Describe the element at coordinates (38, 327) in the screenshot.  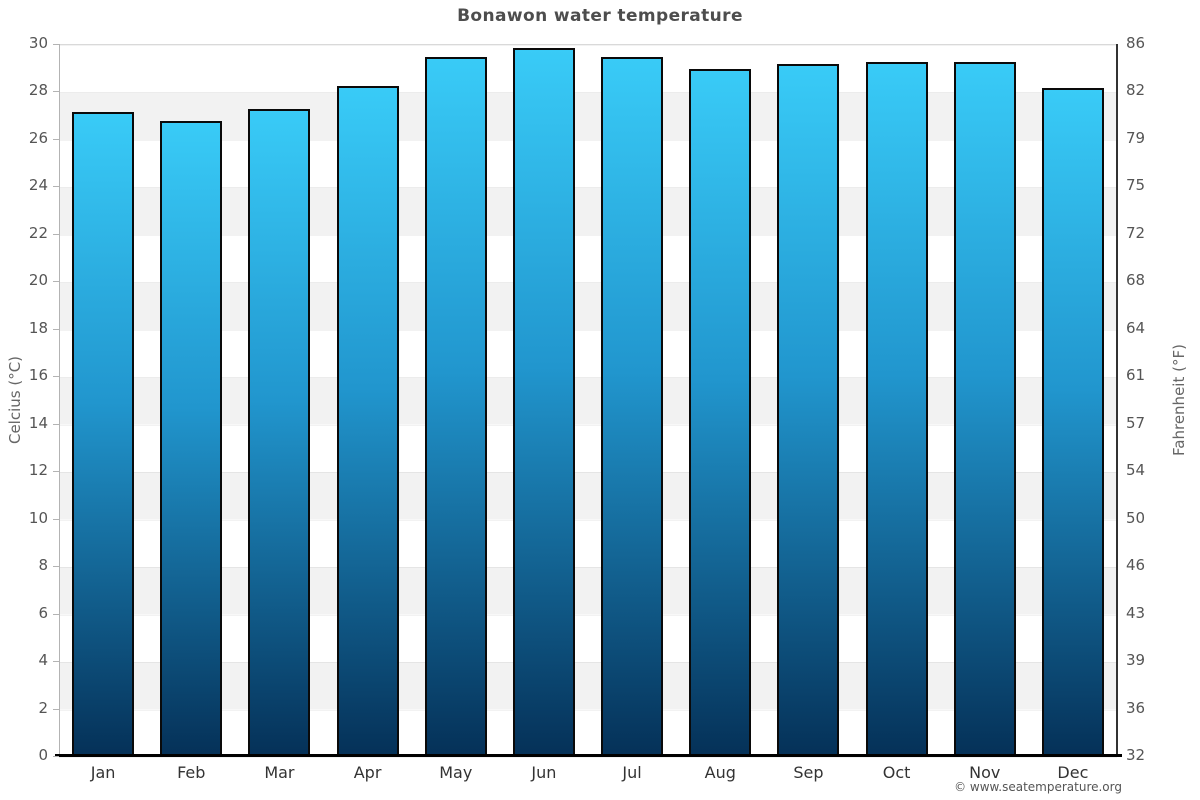
I see `y-tick-label-celsius: 18` at that location.